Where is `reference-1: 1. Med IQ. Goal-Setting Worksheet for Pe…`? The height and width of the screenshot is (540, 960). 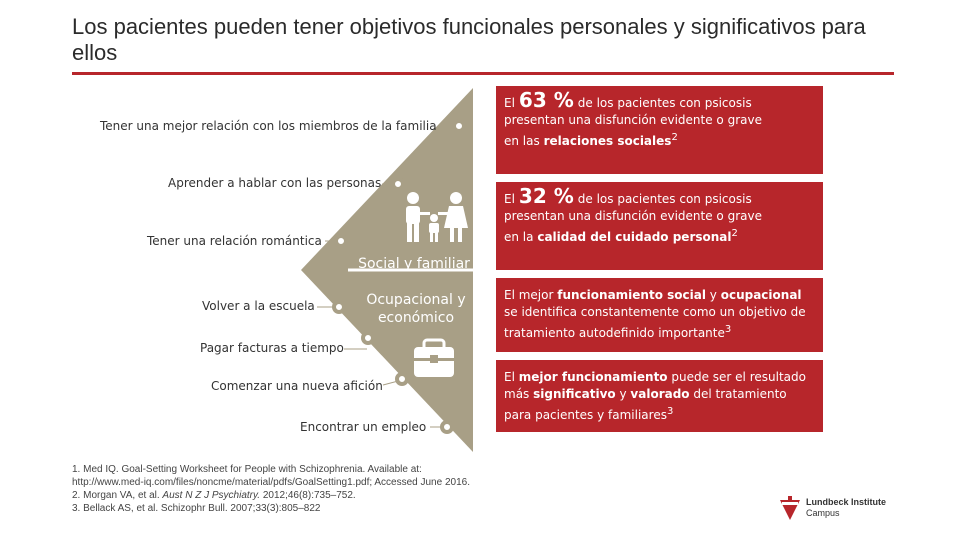
reference-1: 1. Med IQ. Goal-Setting Worksheet for Pe… is located at coordinates (247, 469).